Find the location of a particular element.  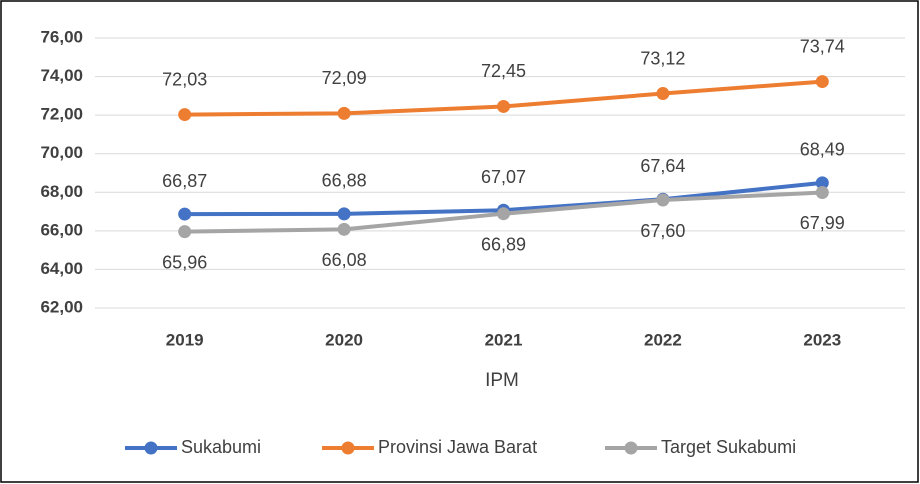

y-tick-label: 66,00 is located at coordinates (61, 229).